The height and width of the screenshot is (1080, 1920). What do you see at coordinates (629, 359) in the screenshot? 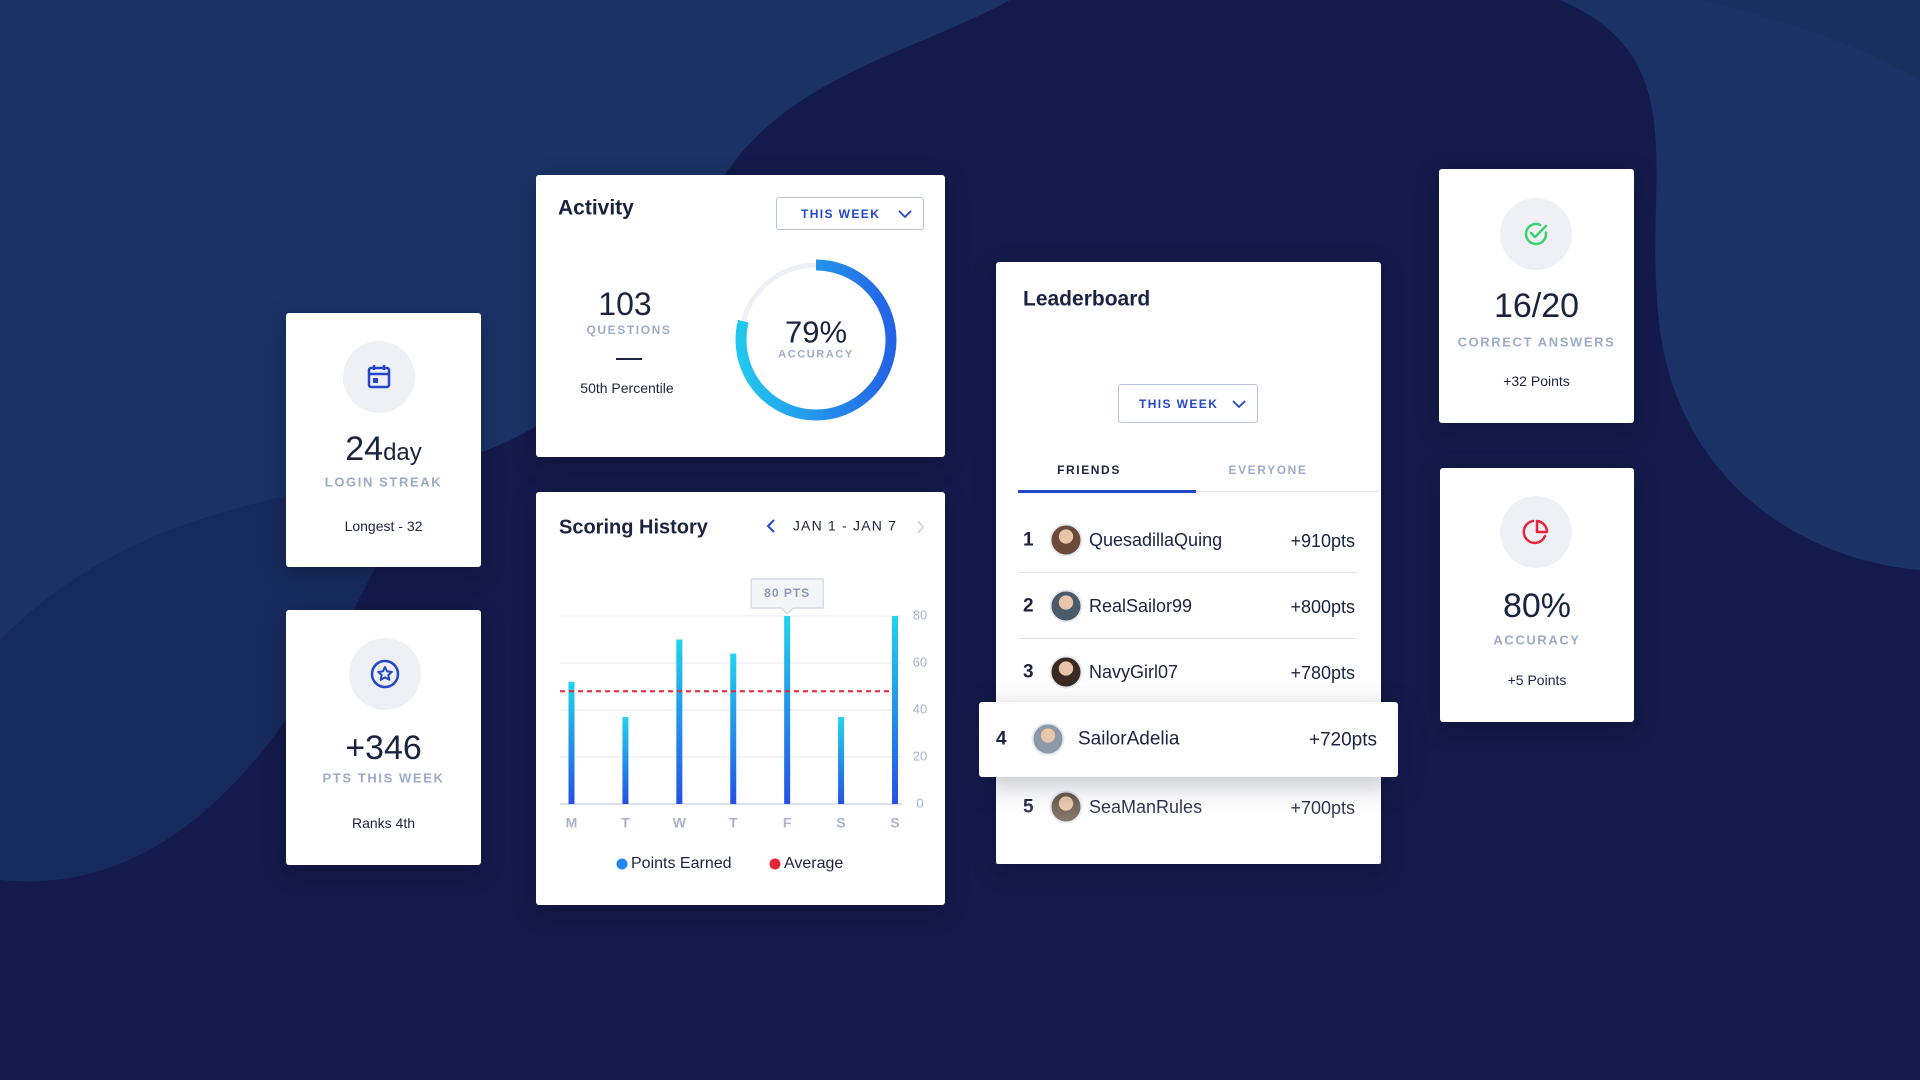
I see `divider` at bounding box center [629, 359].